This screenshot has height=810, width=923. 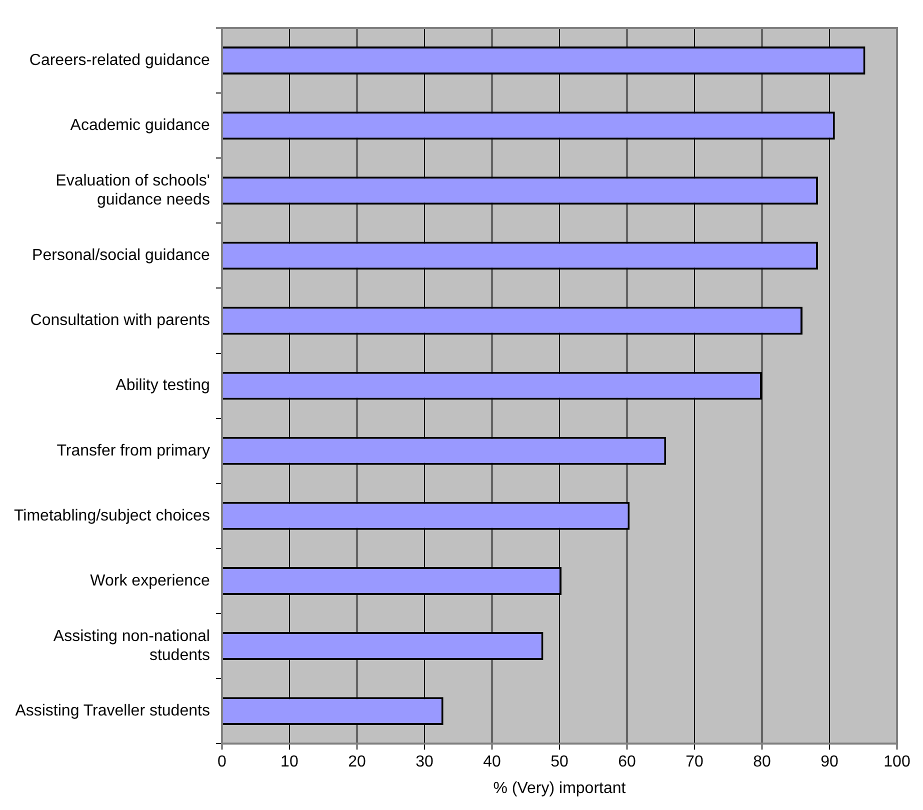 I want to click on y-tick-label: Academic guidance, so click(x=140, y=125).